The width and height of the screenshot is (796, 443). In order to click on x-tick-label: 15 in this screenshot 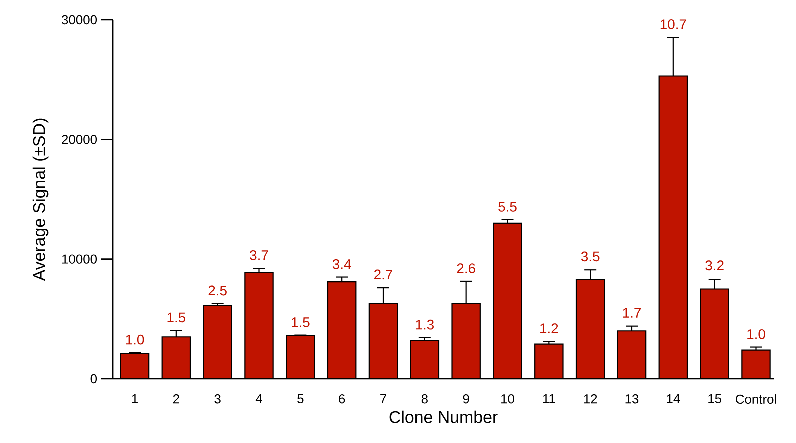, I will do `click(715, 399)`.